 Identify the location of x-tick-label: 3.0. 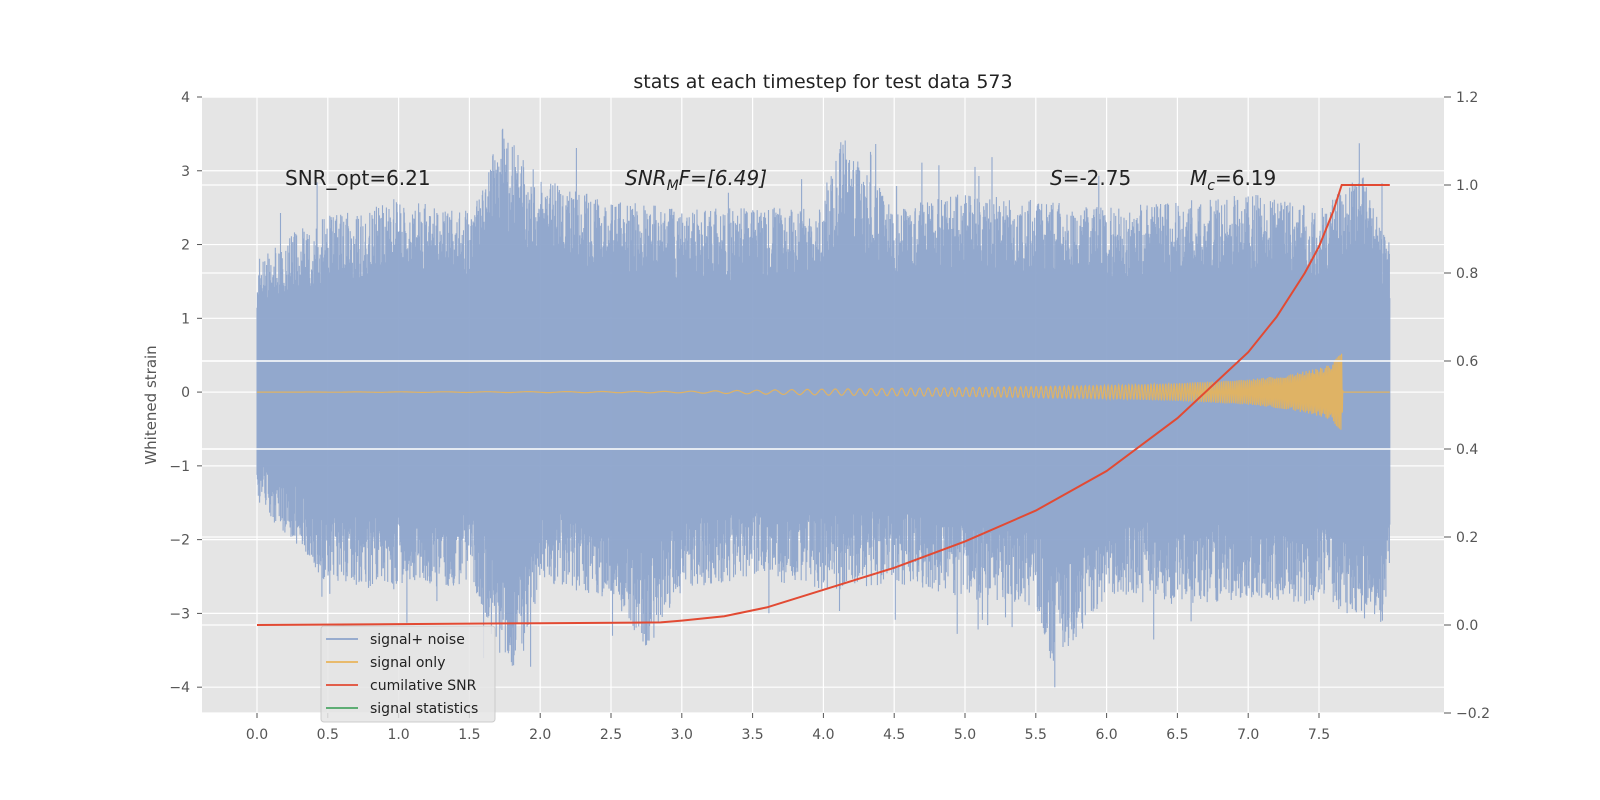
(682, 735).